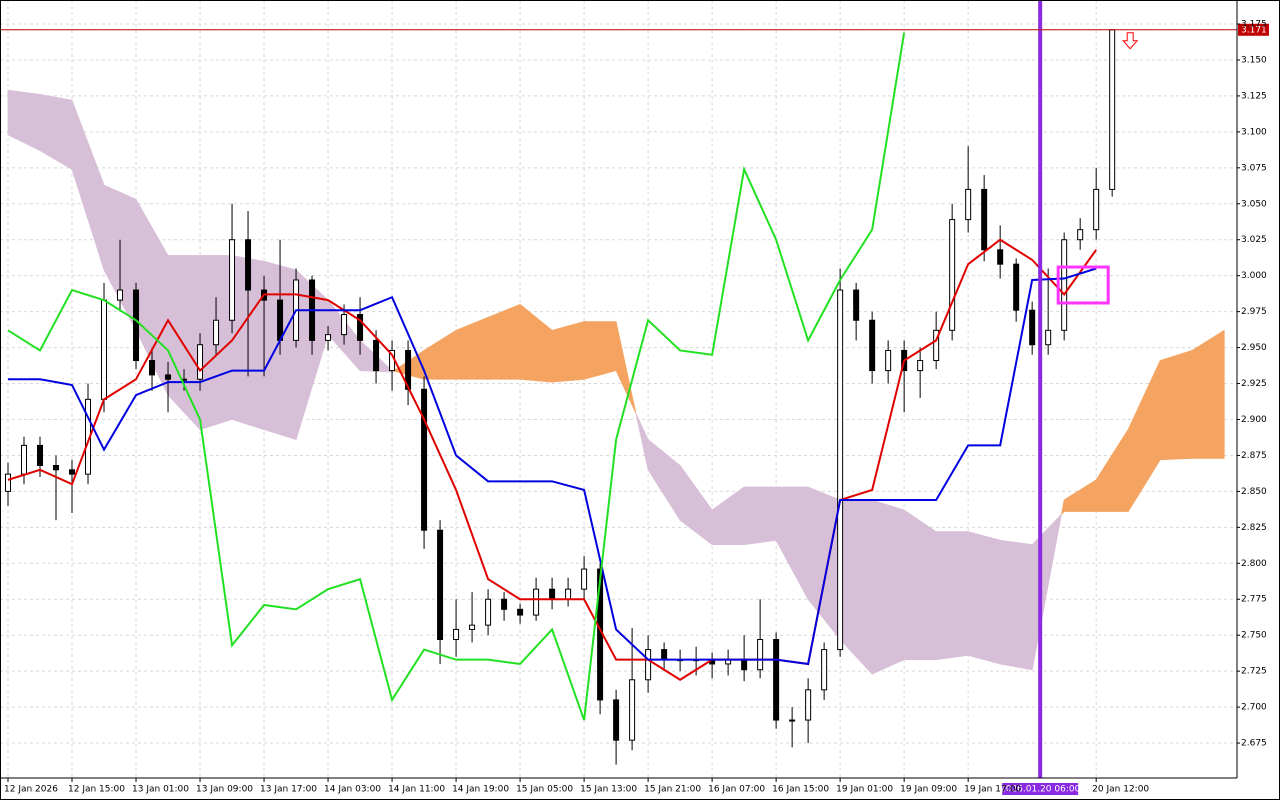 The height and width of the screenshot is (800, 1280). Describe the element at coordinates (480, 790) in the screenshot. I see `x-tick-label: 14 Jan 19:00` at that location.